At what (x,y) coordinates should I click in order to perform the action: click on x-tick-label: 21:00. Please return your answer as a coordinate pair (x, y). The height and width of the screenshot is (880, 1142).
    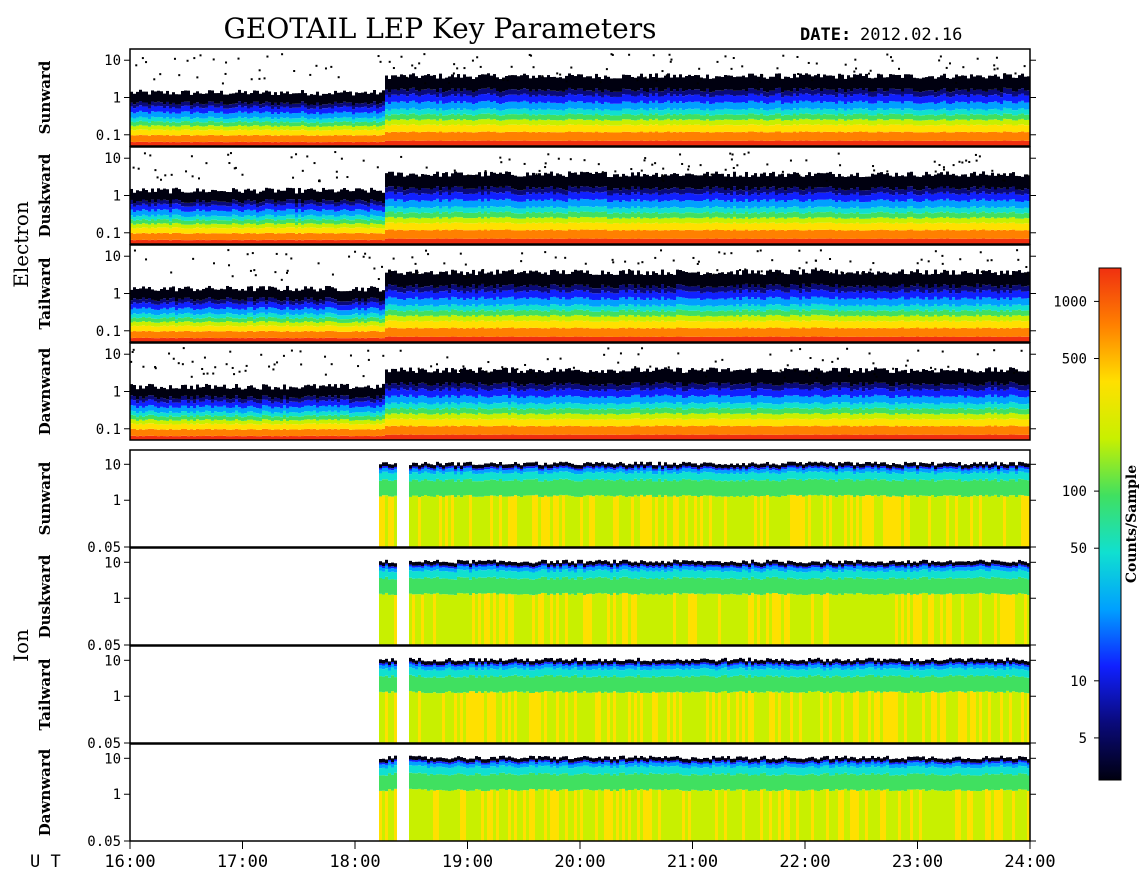
    Looking at the image, I should click on (692, 862).